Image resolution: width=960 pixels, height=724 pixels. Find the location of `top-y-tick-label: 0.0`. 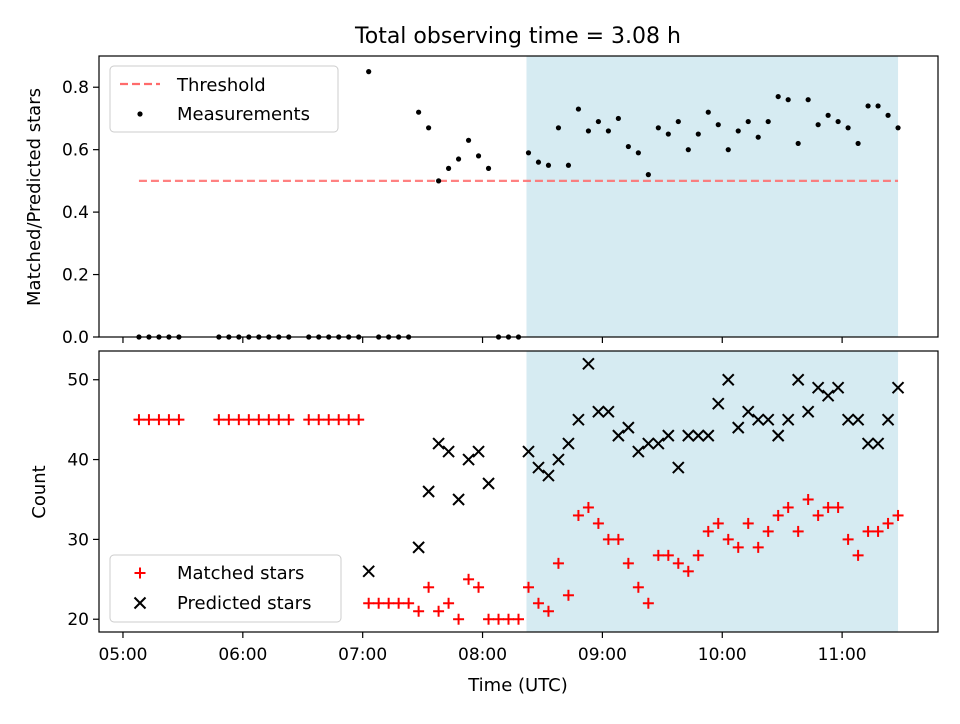

top-y-tick-label: 0.0 is located at coordinates (75, 338).